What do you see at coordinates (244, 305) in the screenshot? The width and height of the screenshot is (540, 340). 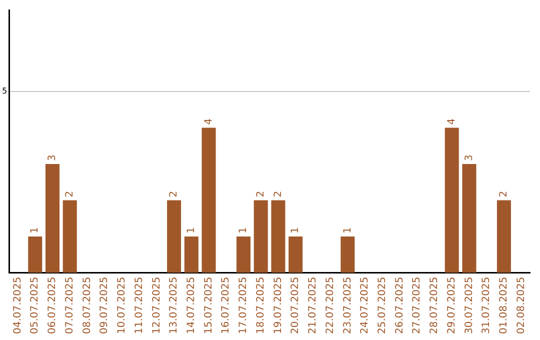 I see `x-tick-label: 17.07.2025` at bounding box center [244, 305].